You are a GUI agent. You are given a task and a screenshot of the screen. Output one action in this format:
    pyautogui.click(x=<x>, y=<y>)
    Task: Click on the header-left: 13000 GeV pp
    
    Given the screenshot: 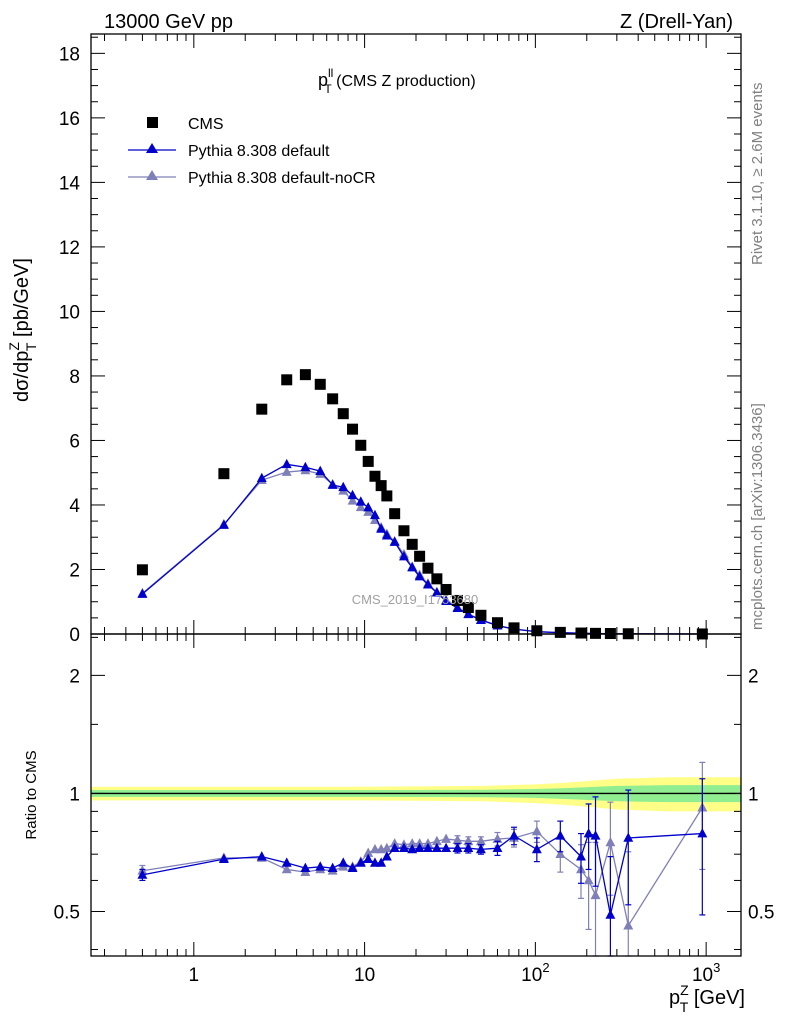 What is the action you would take?
    pyautogui.click(x=168, y=22)
    